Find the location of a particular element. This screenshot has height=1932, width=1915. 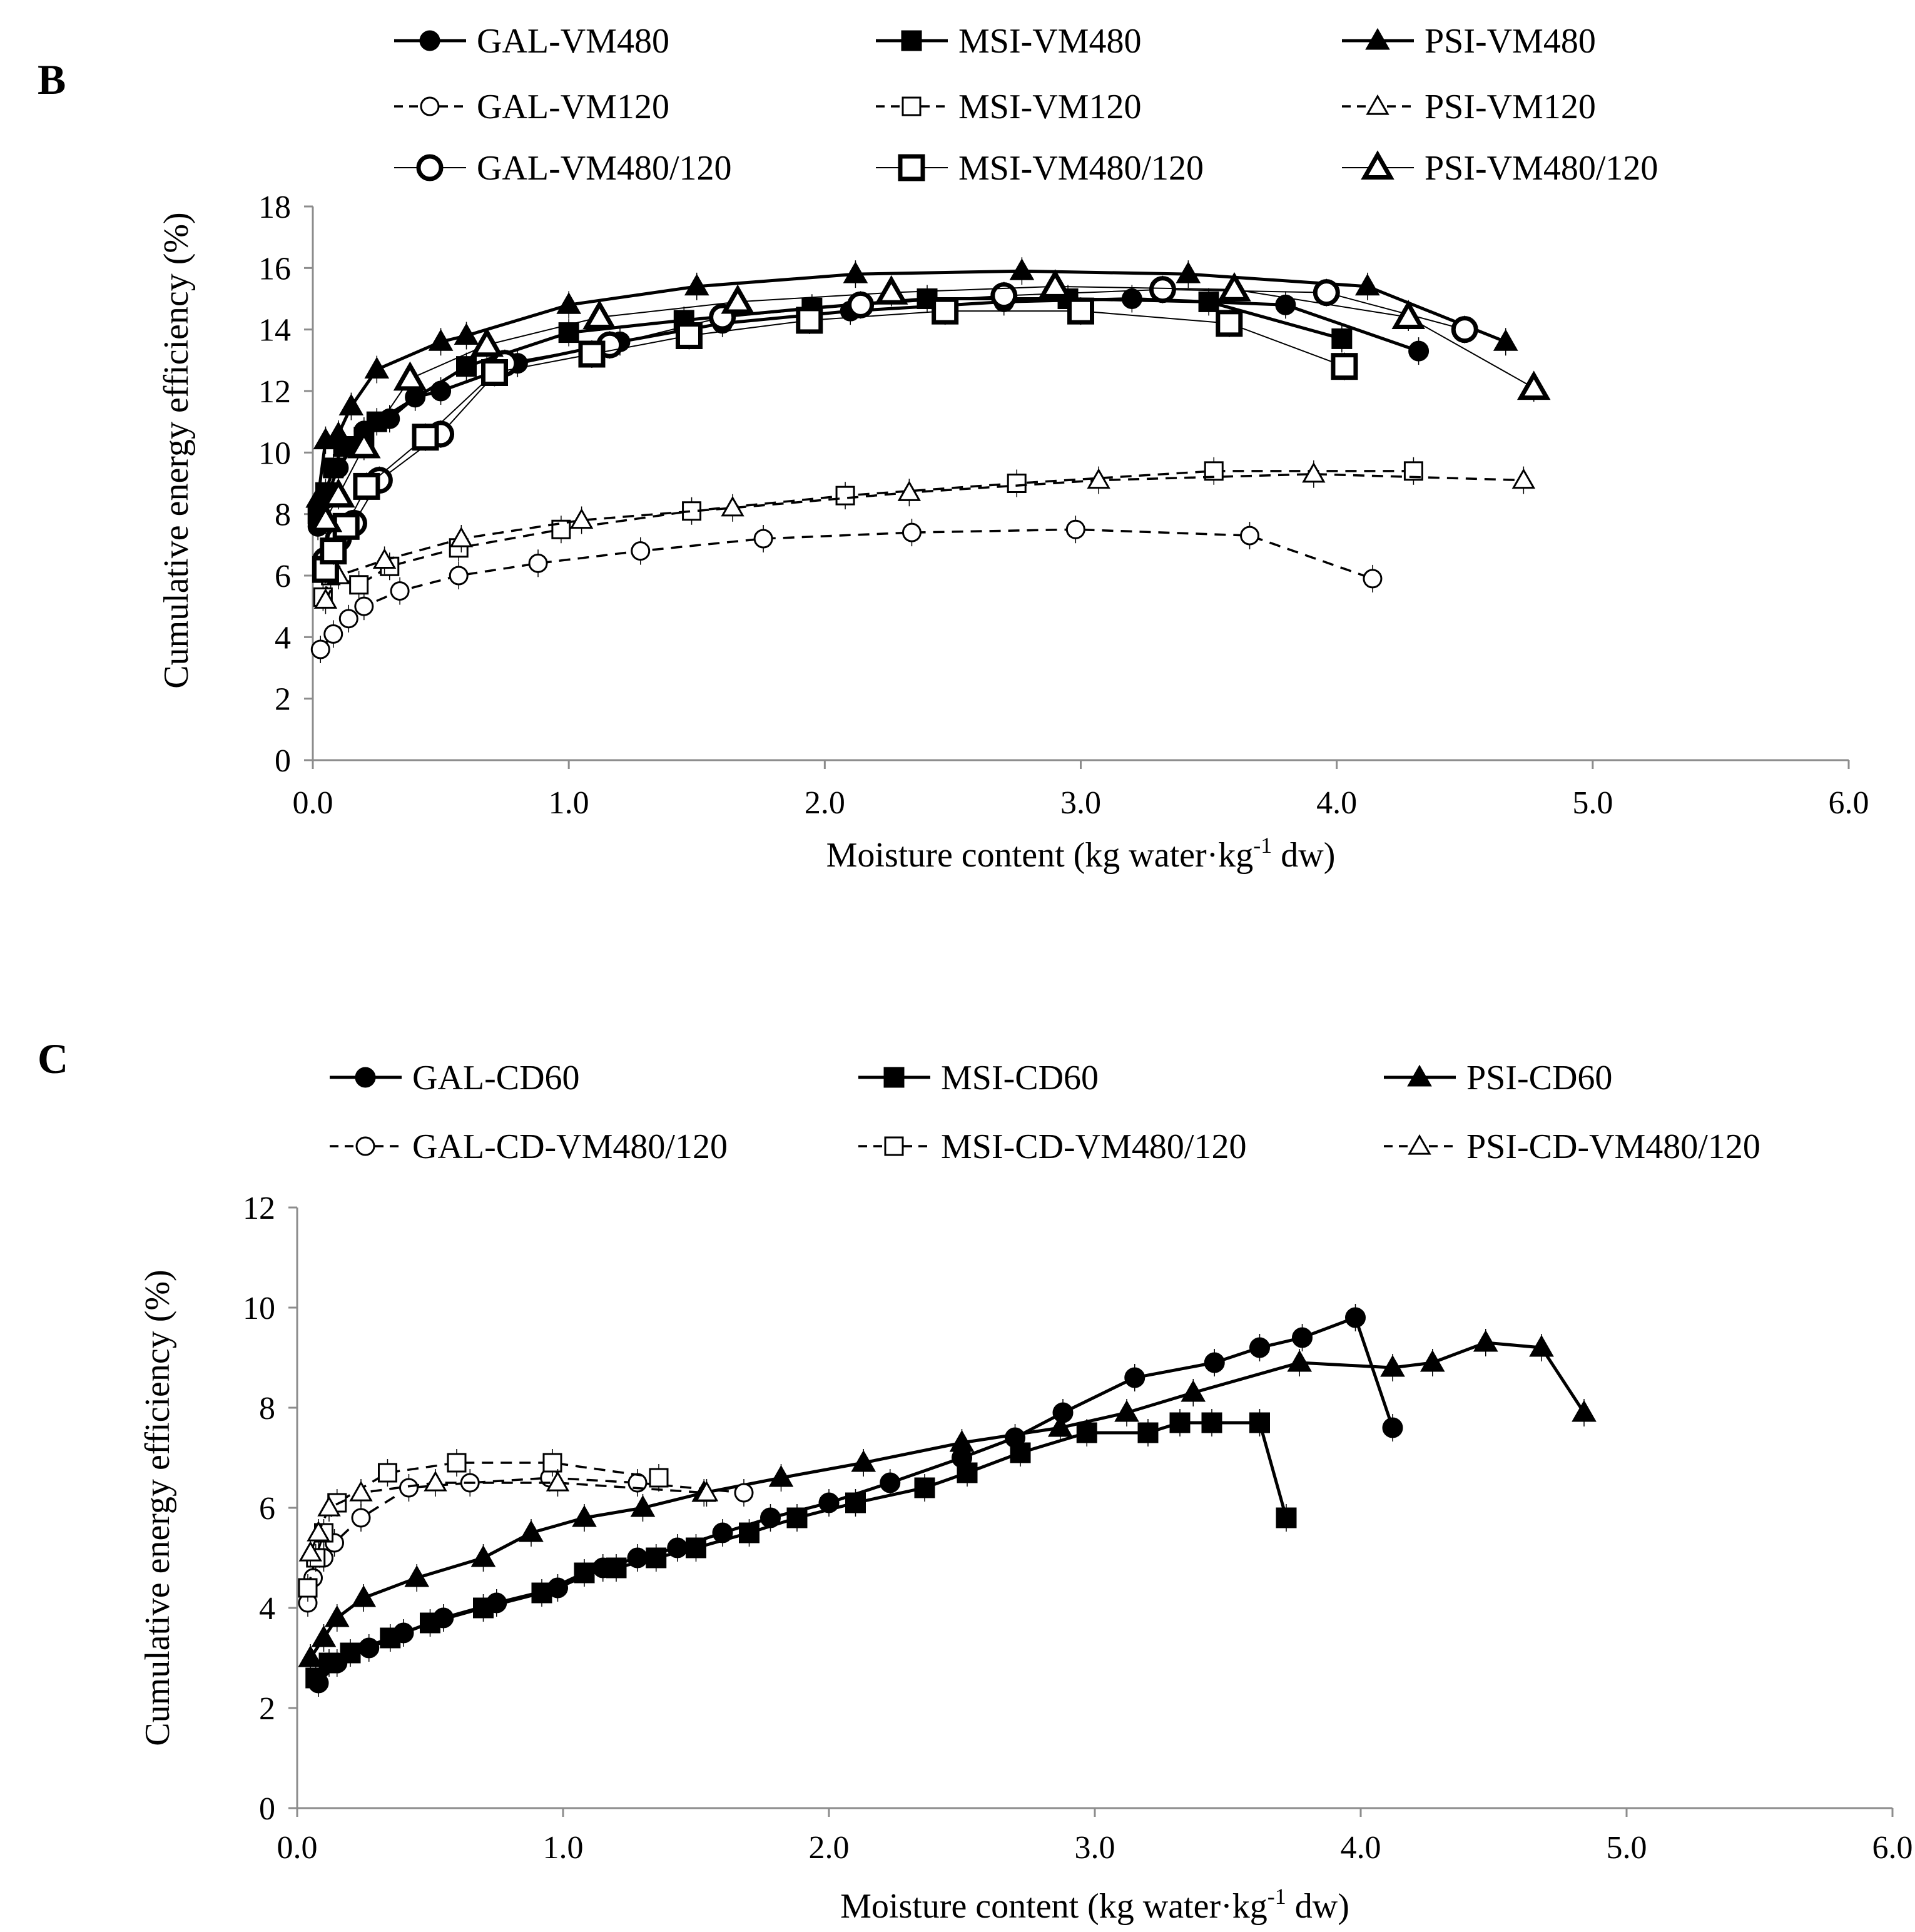

y-tick-label: 16 is located at coordinates (274, 269).